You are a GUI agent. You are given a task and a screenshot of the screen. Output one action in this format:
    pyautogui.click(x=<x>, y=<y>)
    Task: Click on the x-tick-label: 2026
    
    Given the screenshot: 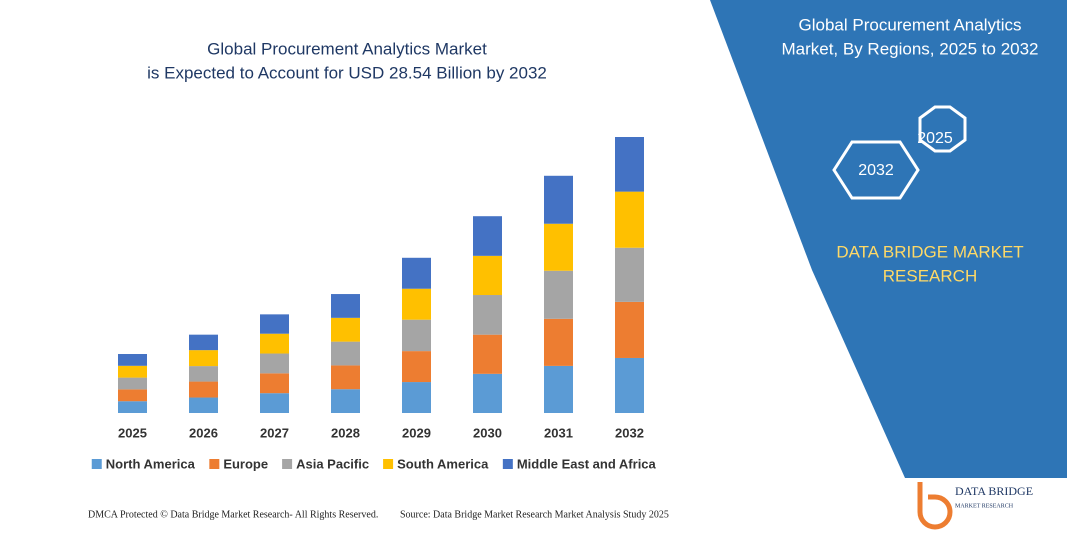 What is the action you would take?
    pyautogui.click(x=203, y=432)
    